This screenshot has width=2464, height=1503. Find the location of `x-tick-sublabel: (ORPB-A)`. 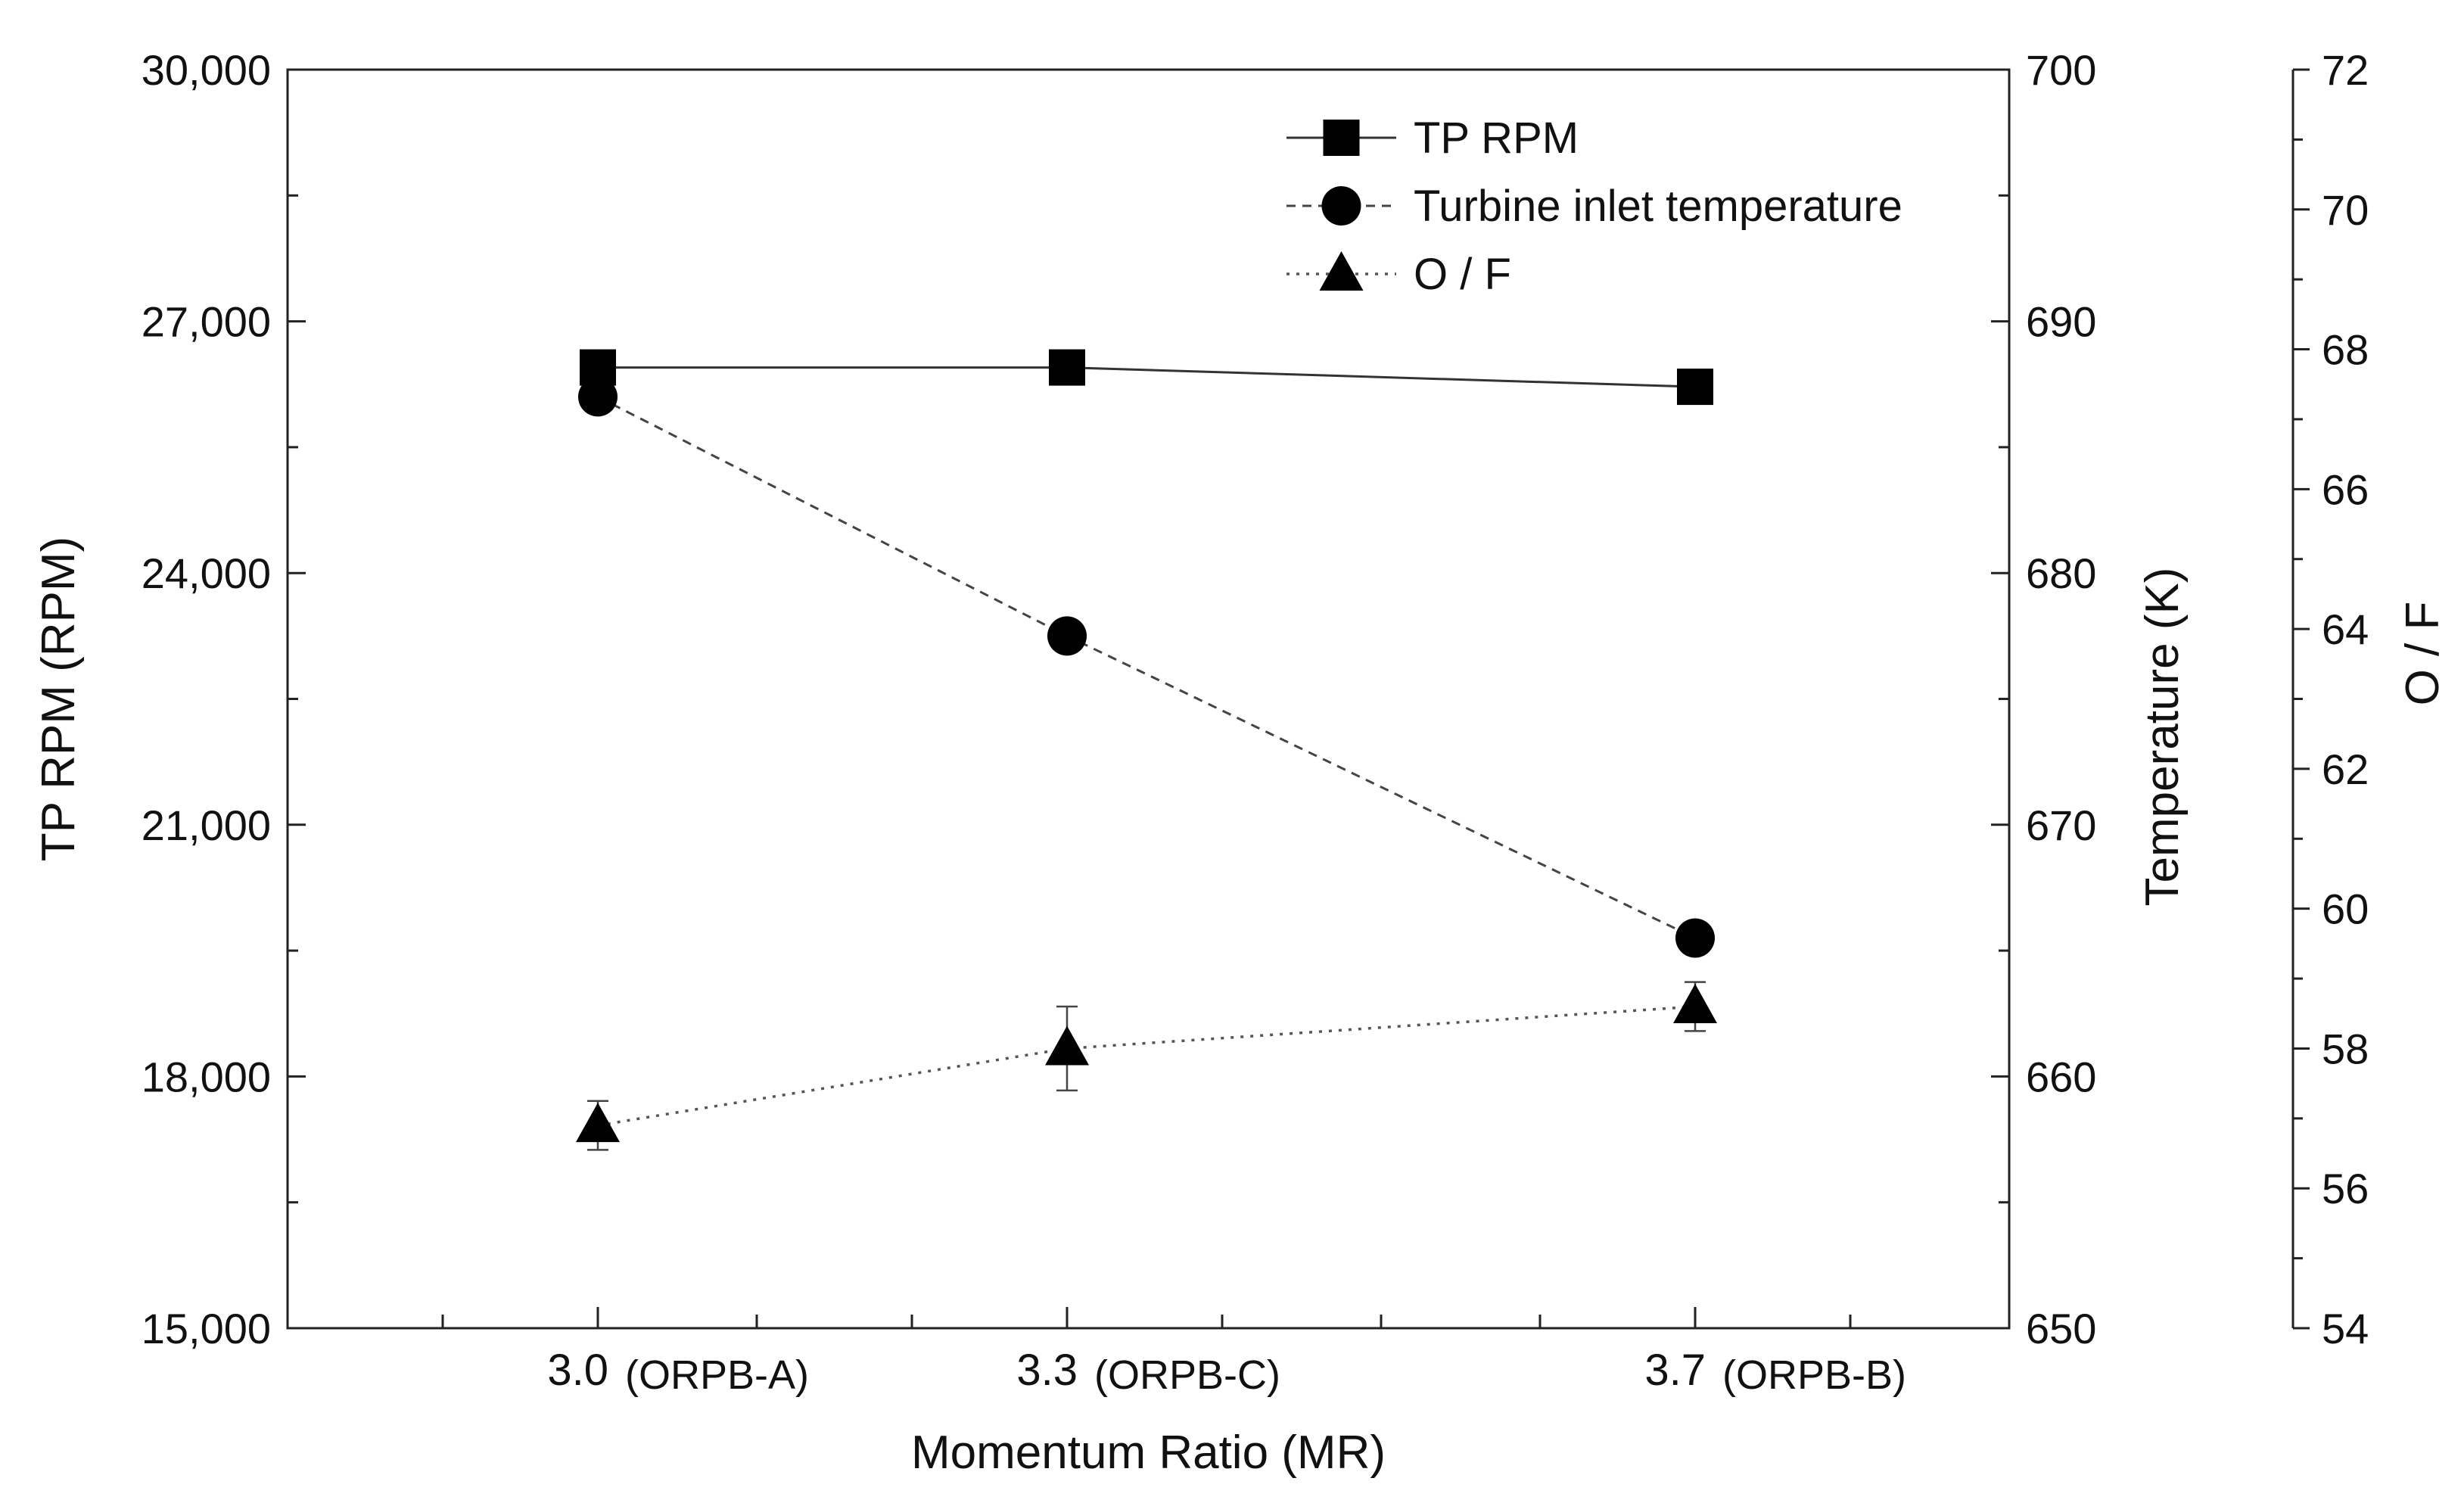

x-tick-sublabel: (ORPB-A) is located at coordinates (717, 1375).